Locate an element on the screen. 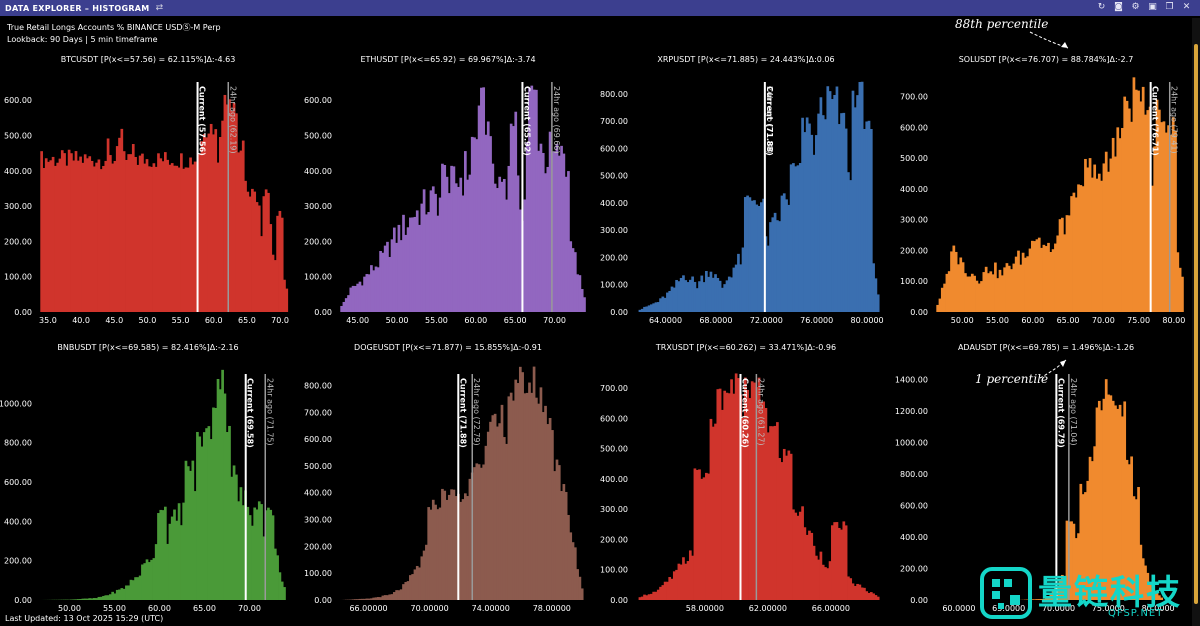 This screenshot has width=1200, height=626. copy-icon: ❐ is located at coordinates (1169, 7).